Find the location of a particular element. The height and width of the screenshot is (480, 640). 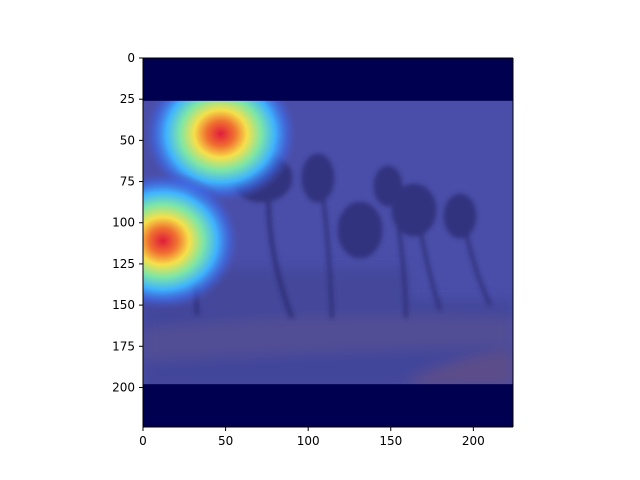

letterbox-top is located at coordinates (328, 79).